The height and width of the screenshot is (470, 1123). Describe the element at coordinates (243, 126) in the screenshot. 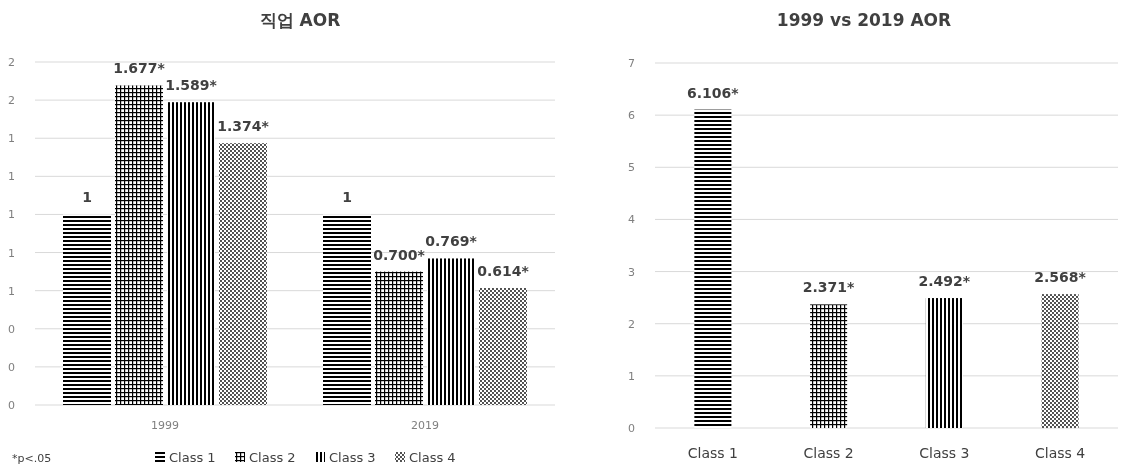

I see `data-label: 1.374*` at that location.